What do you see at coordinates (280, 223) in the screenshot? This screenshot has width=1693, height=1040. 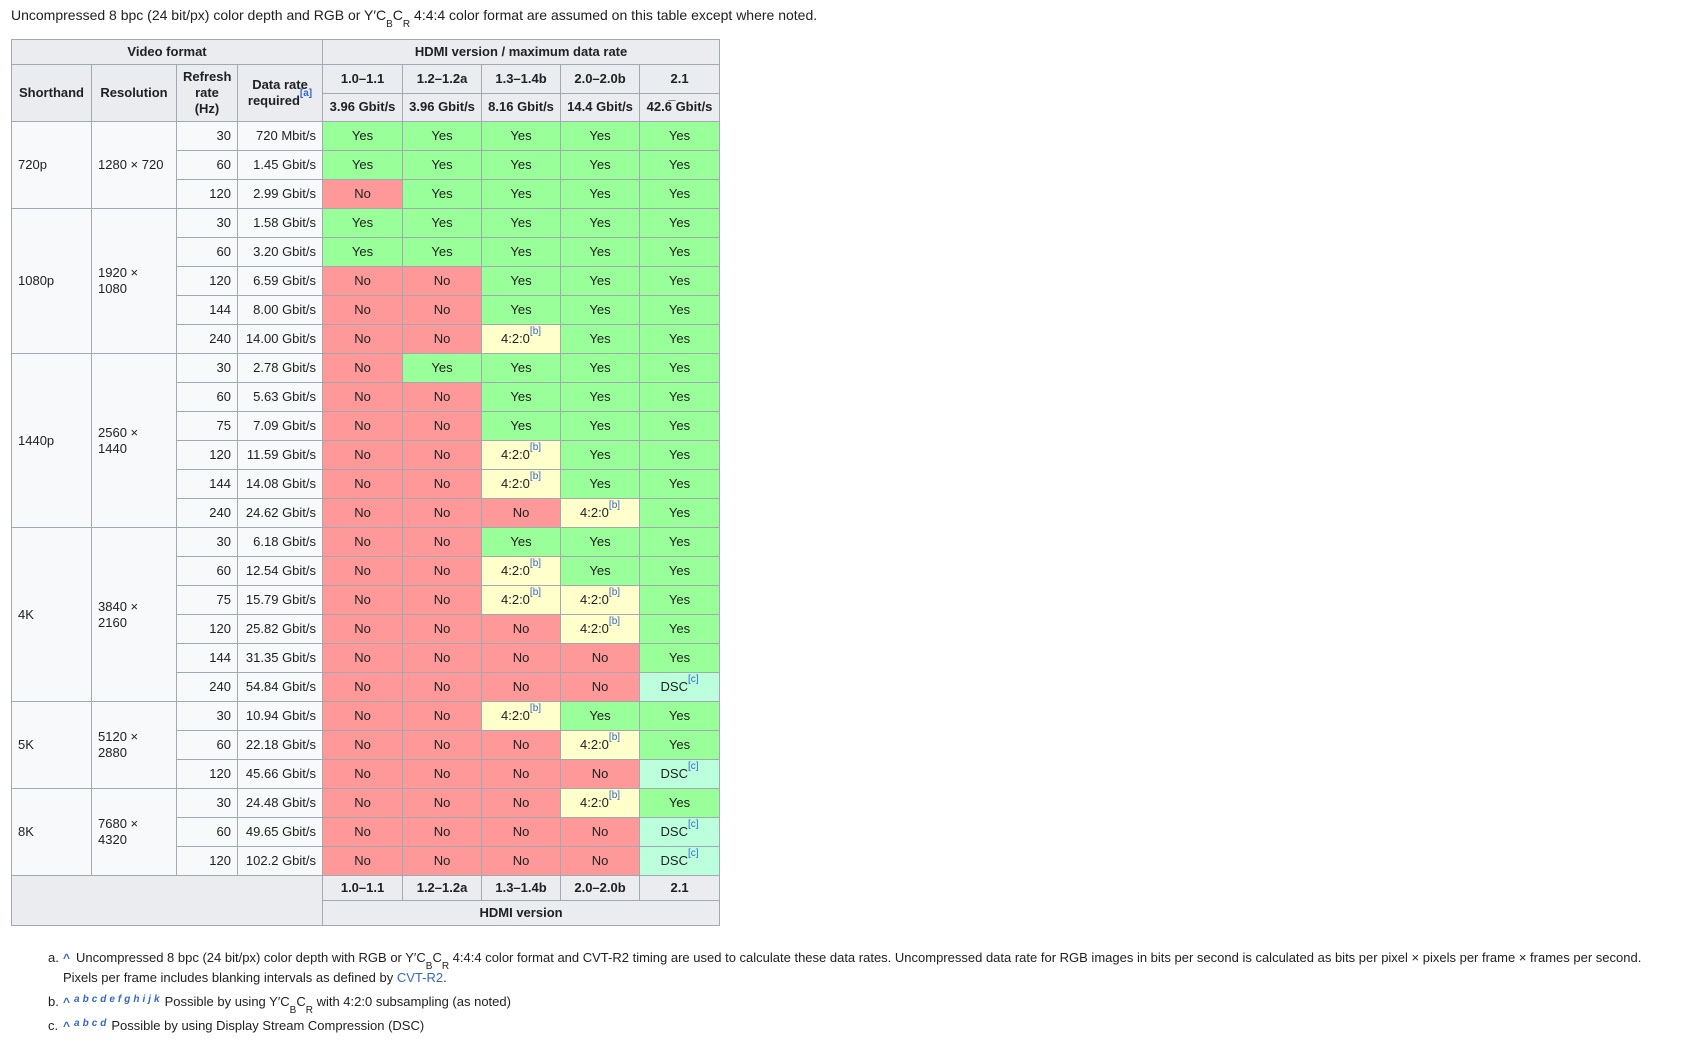 I see `data-rate-cell: 1.58 Gbit/s` at bounding box center [280, 223].